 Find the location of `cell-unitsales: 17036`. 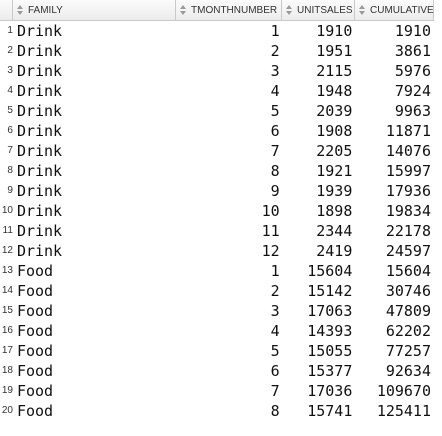

cell-unitsales: 17036 is located at coordinates (330, 391).